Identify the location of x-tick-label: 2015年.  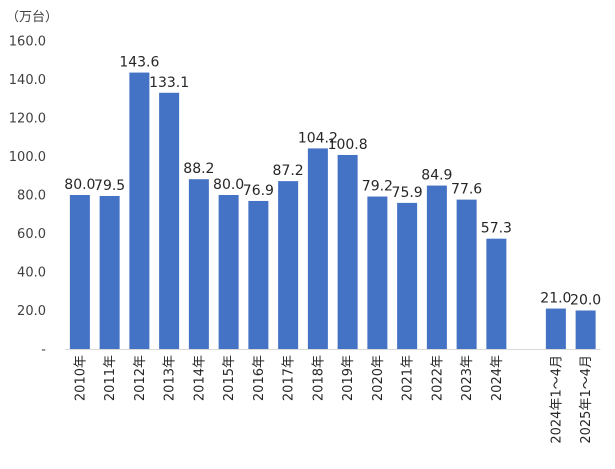
(229, 378).